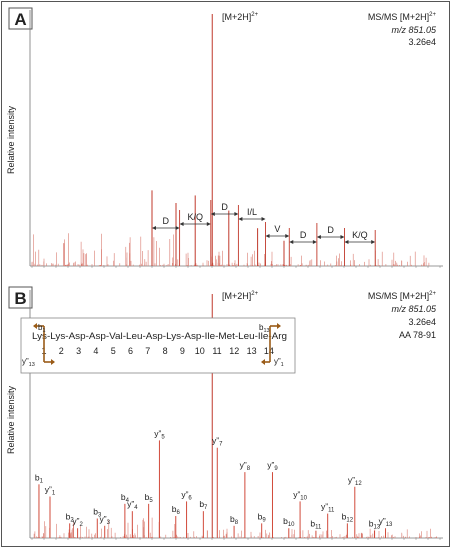  What do you see at coordinates (386, 522) in the screenshot?
I see `ion-label: y”13` at bounding box center [386, 522].